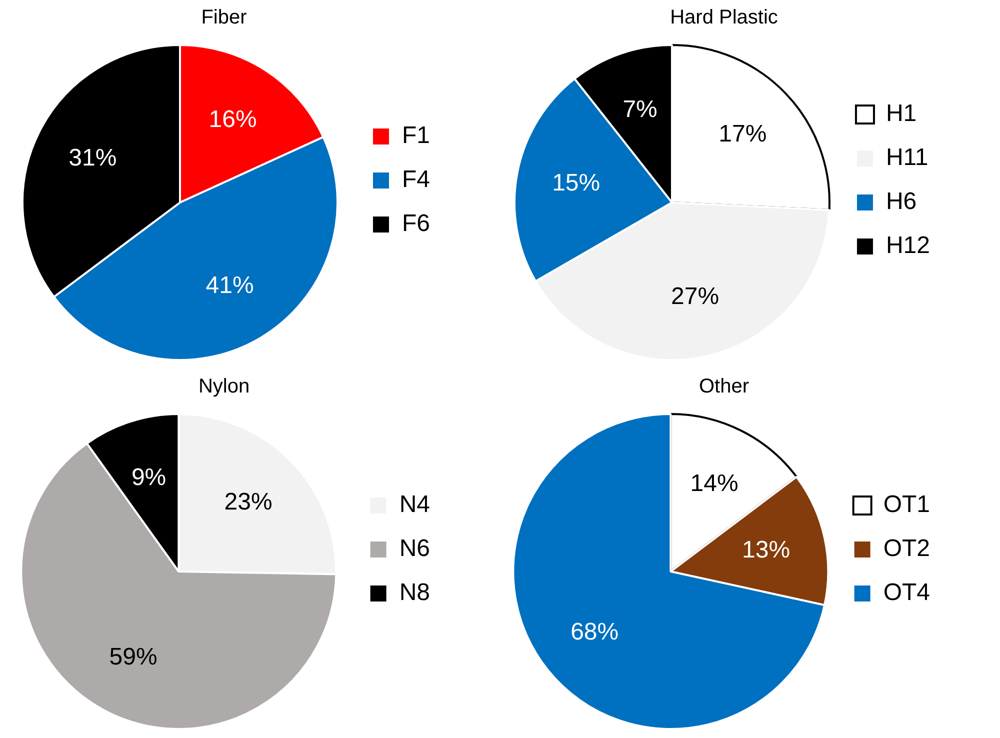  Describe the element at coordinates (906, 504) in the screenshot. I see `legend-label: OT1` at that location.